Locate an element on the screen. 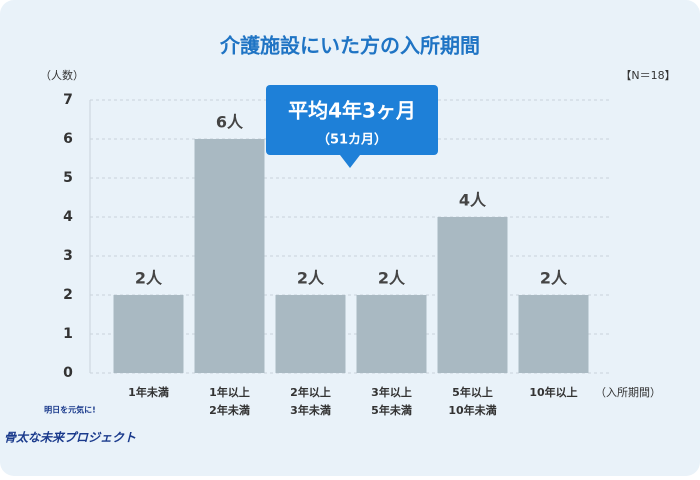  x-tick-label: 1年以上 is located at coordinates (229, 392).